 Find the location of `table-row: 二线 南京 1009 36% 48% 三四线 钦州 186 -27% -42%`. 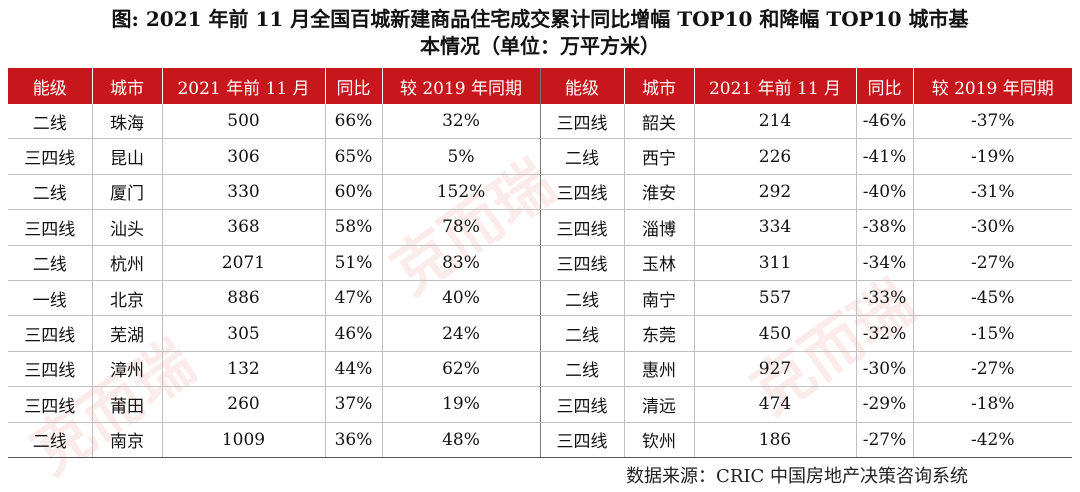

table-row: 二线 南京 1009 36% 48% 三四线 钦州 186 -27% -42% is located at coordinates (540, 440).